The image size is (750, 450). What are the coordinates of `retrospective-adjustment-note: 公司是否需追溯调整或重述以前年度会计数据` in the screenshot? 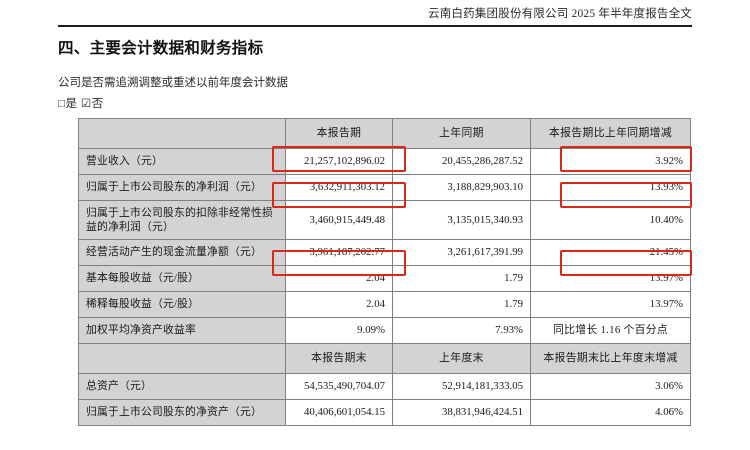 It's located at (173, 83).